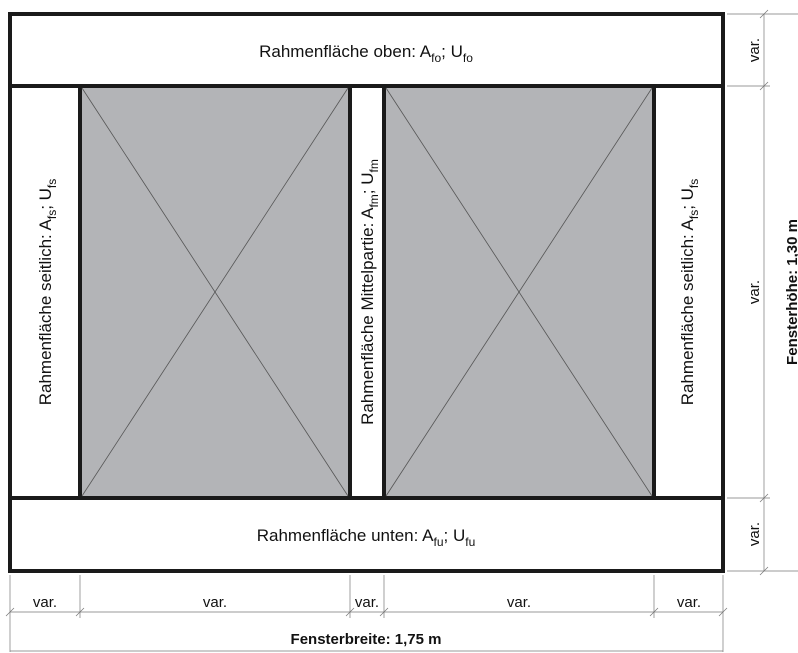 This screenshot has height=653, width=798. Describe the element at coordinates (689, 292) in the screenshot. I see `label-frame-right: Rahmenfläche seitlich: Afs; Ufs` at that location.